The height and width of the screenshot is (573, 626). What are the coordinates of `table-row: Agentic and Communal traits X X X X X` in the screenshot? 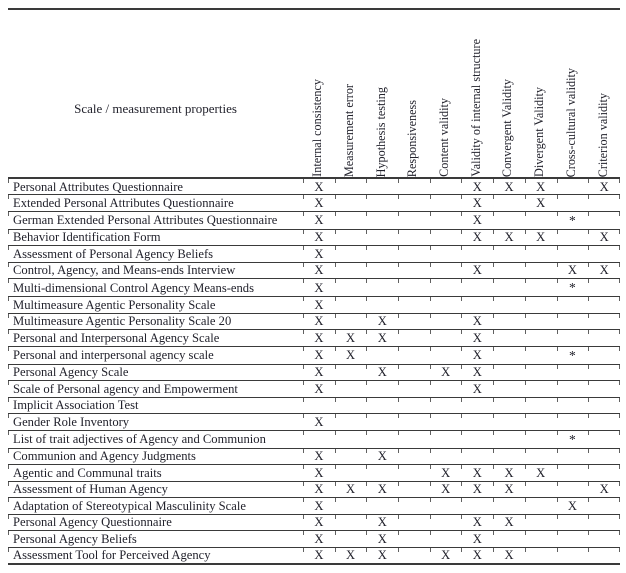 It's located at (314, 473).